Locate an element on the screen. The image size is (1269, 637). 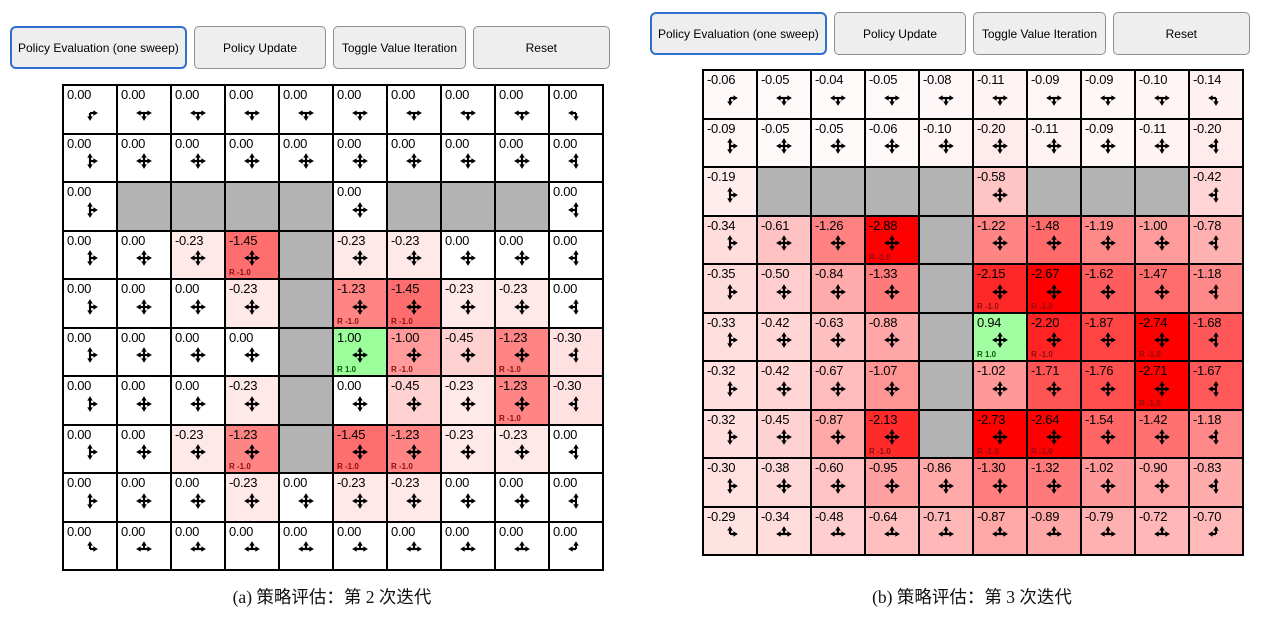
grid-cell: -0.61 is located at coordinates (784, 239).